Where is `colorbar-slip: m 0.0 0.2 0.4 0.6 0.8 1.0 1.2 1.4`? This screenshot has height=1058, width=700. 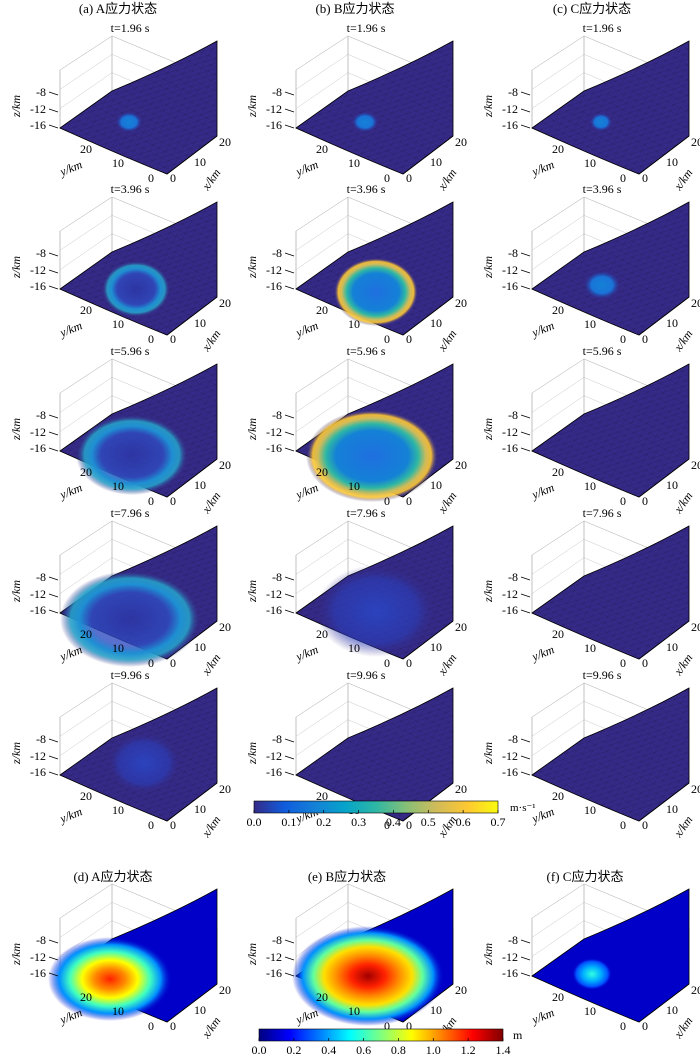 colorbar-slip: m 0.0 0.2 0.4 0.6 0.8 1.0 1.2 1.4 is located at coordinates (388, 1042).